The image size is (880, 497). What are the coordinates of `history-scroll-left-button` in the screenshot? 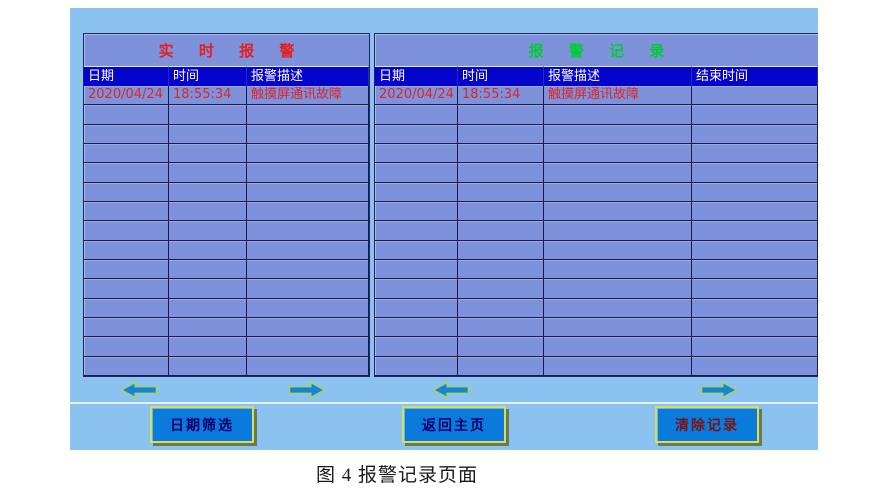 It's located at (451, 390).